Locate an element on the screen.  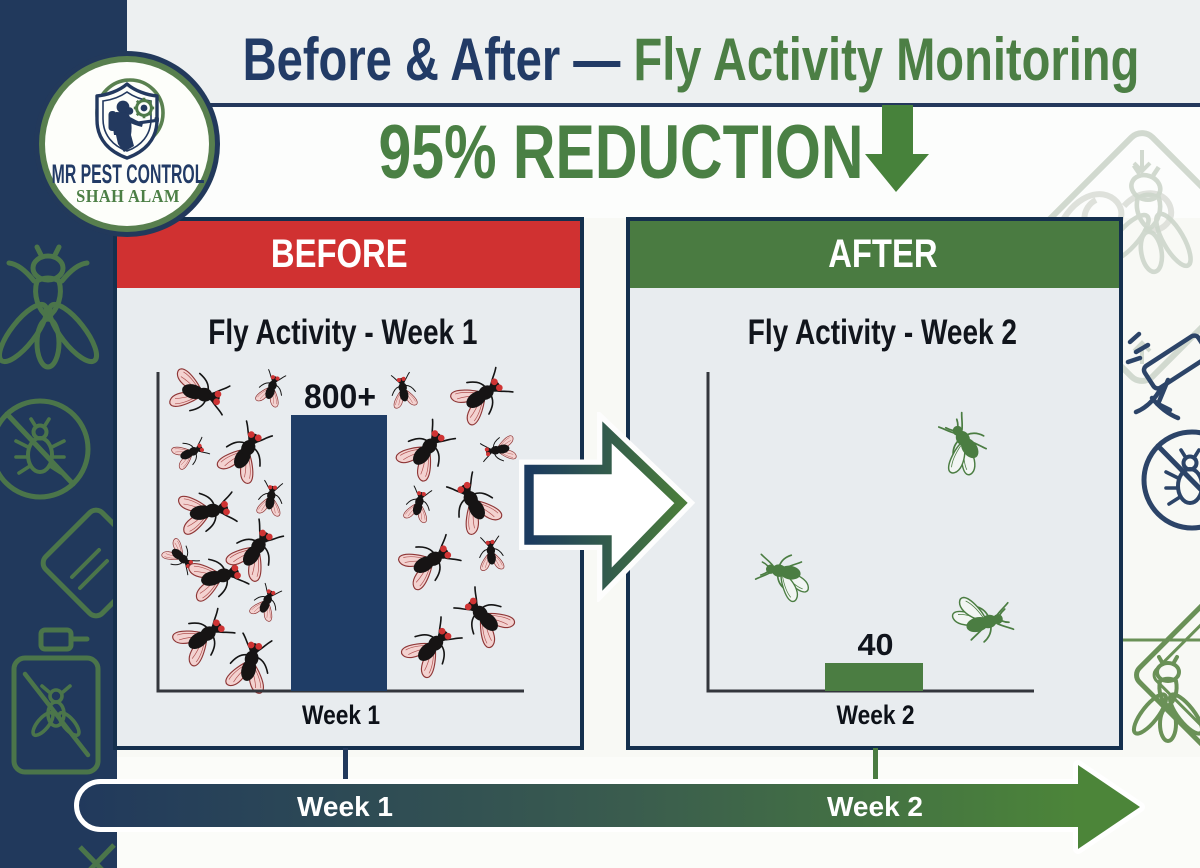
svg-text: 40 is located at coordinates (876, 644).